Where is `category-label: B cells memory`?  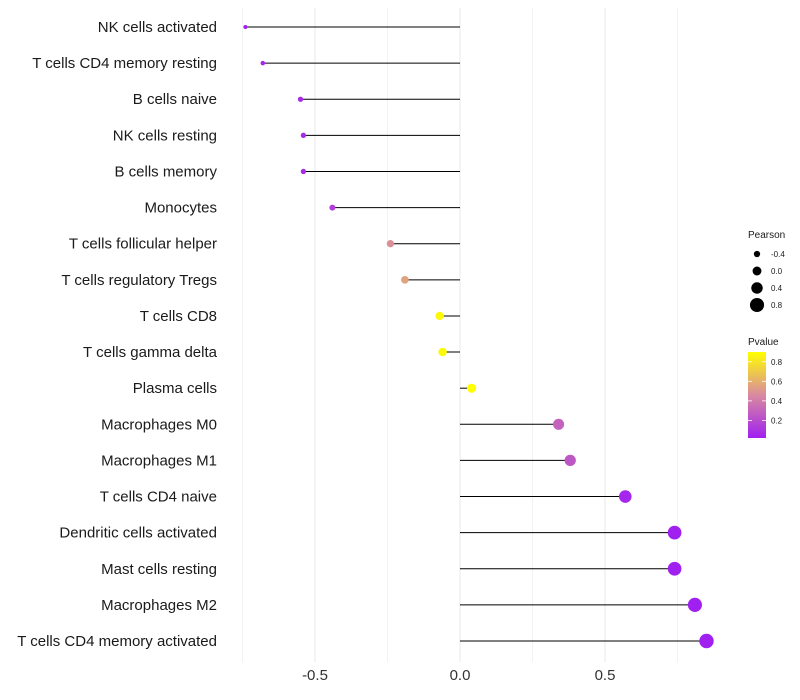
category-label: B cells memory is located at coordinates (165, 171).